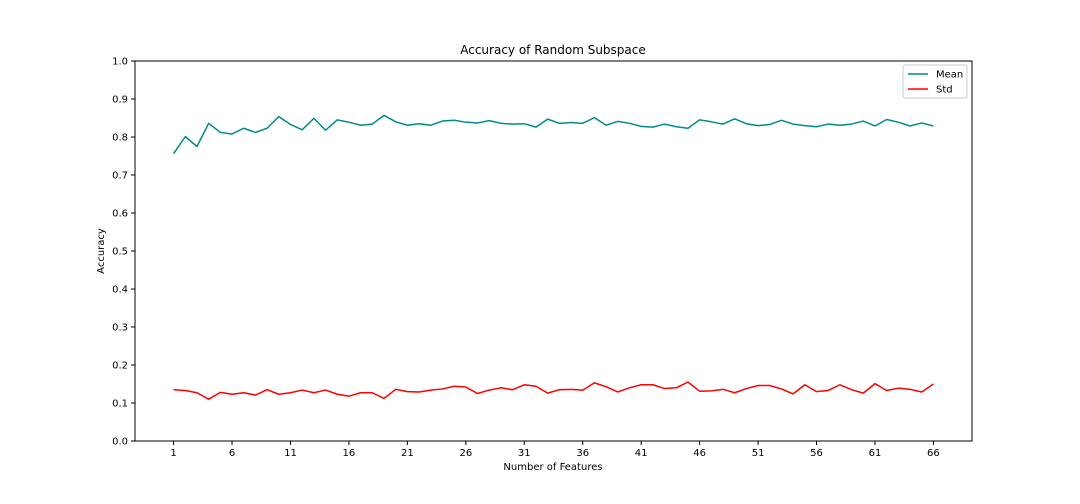 Image resolution: width=1080 pixels, height=504 pixels. Describe the element at coordinates (120, 252) in the screenshot. I see `y-tick-label: 0.5` at that location.